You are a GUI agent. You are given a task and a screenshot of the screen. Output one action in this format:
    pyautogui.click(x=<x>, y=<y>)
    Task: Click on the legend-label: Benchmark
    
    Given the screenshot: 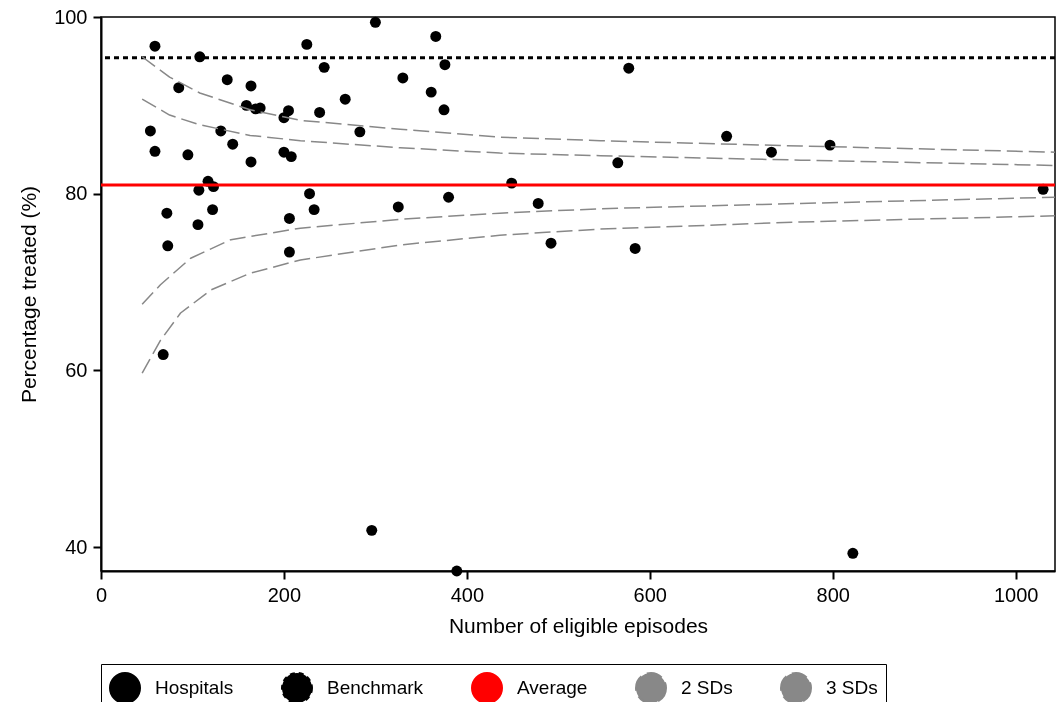 What is the action you would take?
    pyautogui.click(x=375, y=687)
    